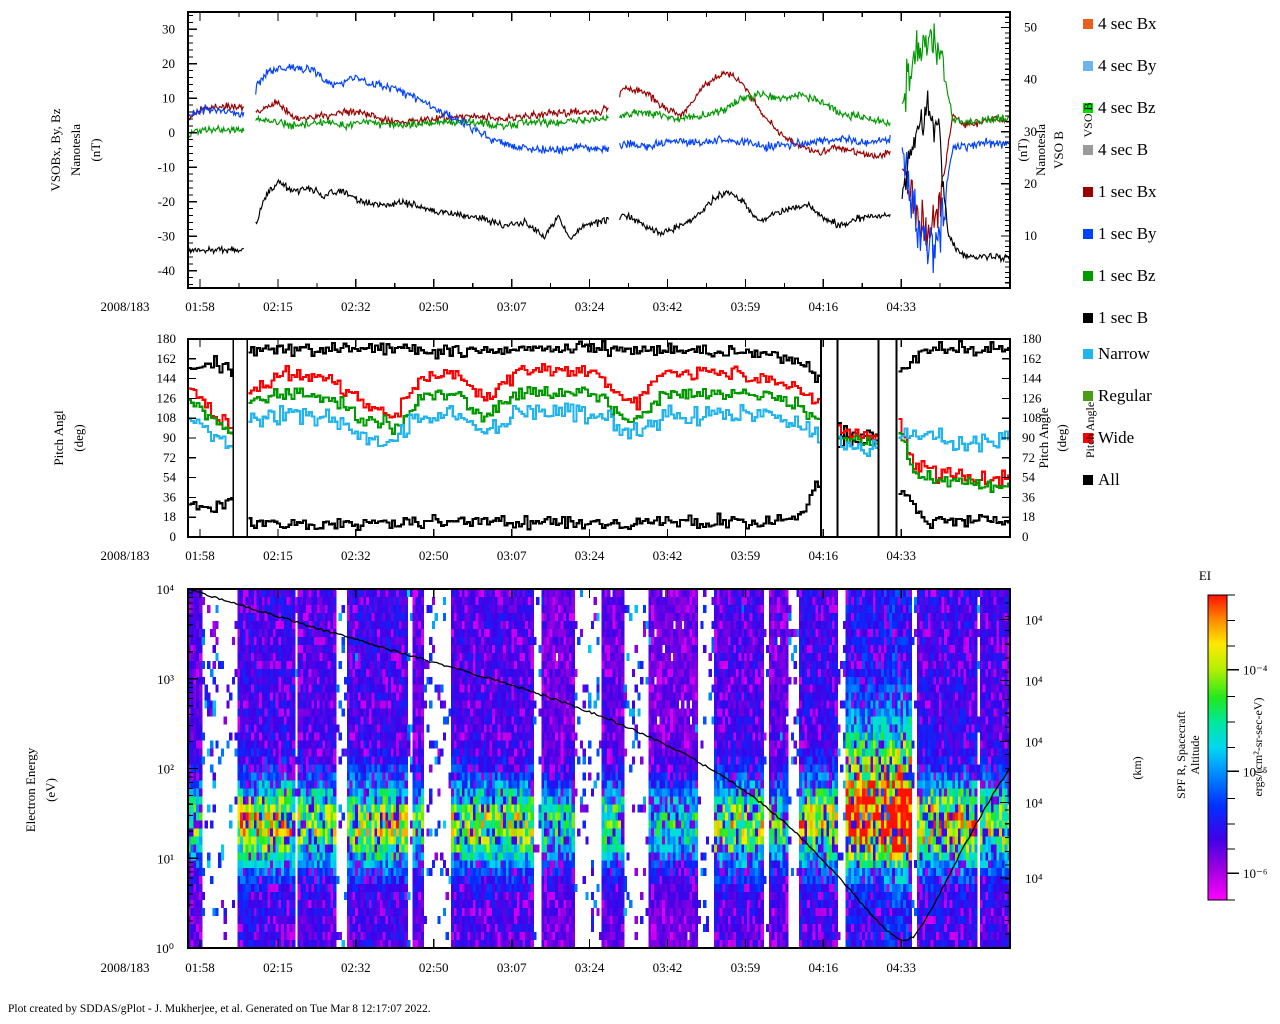 This screenshot has width=1280, height=1024. Describe the element at coordinates (590, 555) in the screenshot. I see `panel2-xtick-label: 03:24` at that location.